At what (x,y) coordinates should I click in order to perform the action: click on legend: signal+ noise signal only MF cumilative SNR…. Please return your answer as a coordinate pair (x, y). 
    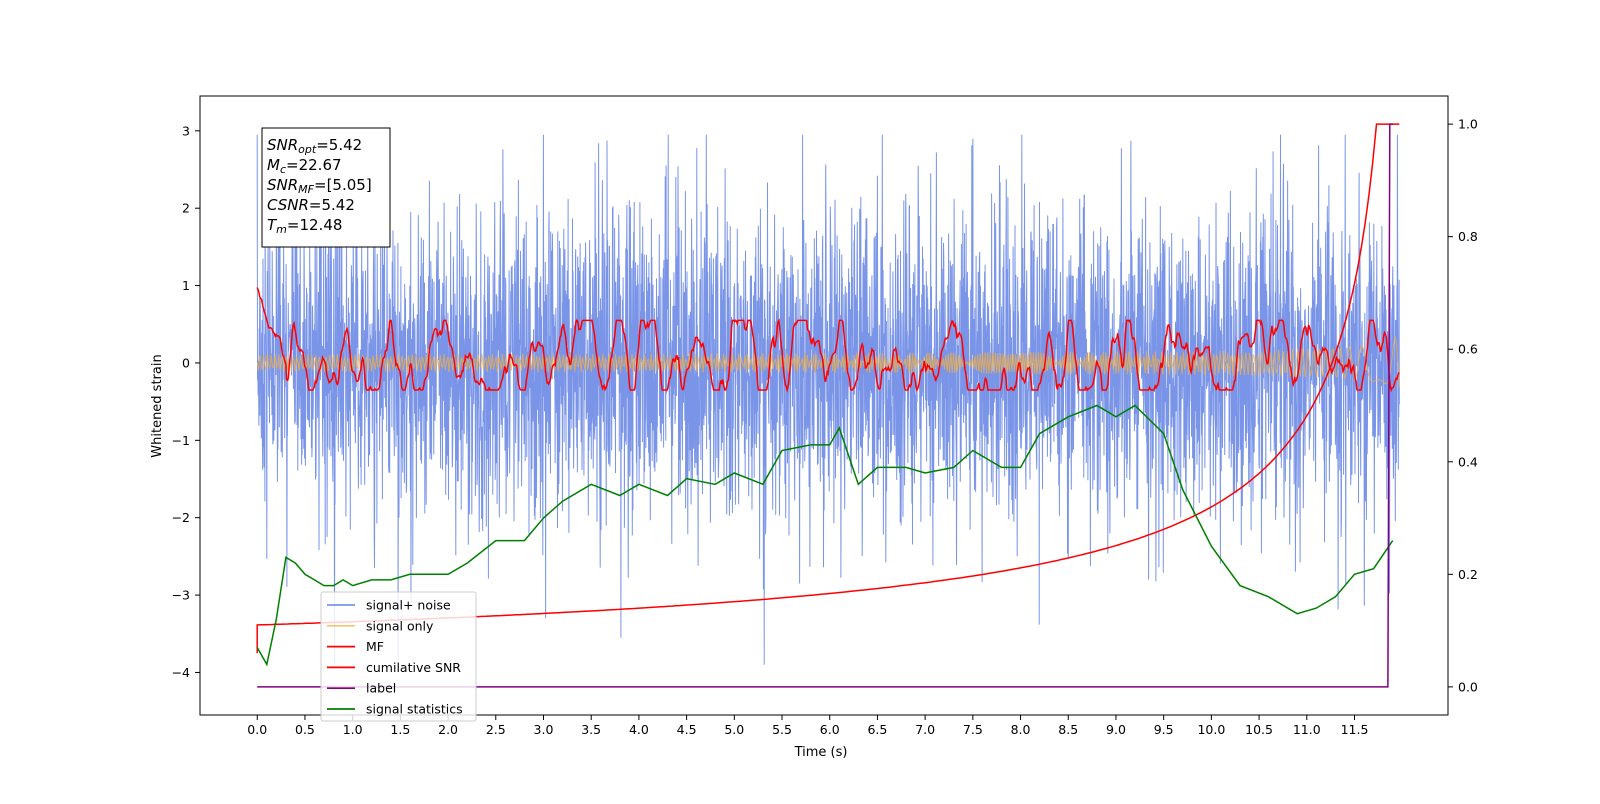
    Looking at the image, I should click on (398, 656).